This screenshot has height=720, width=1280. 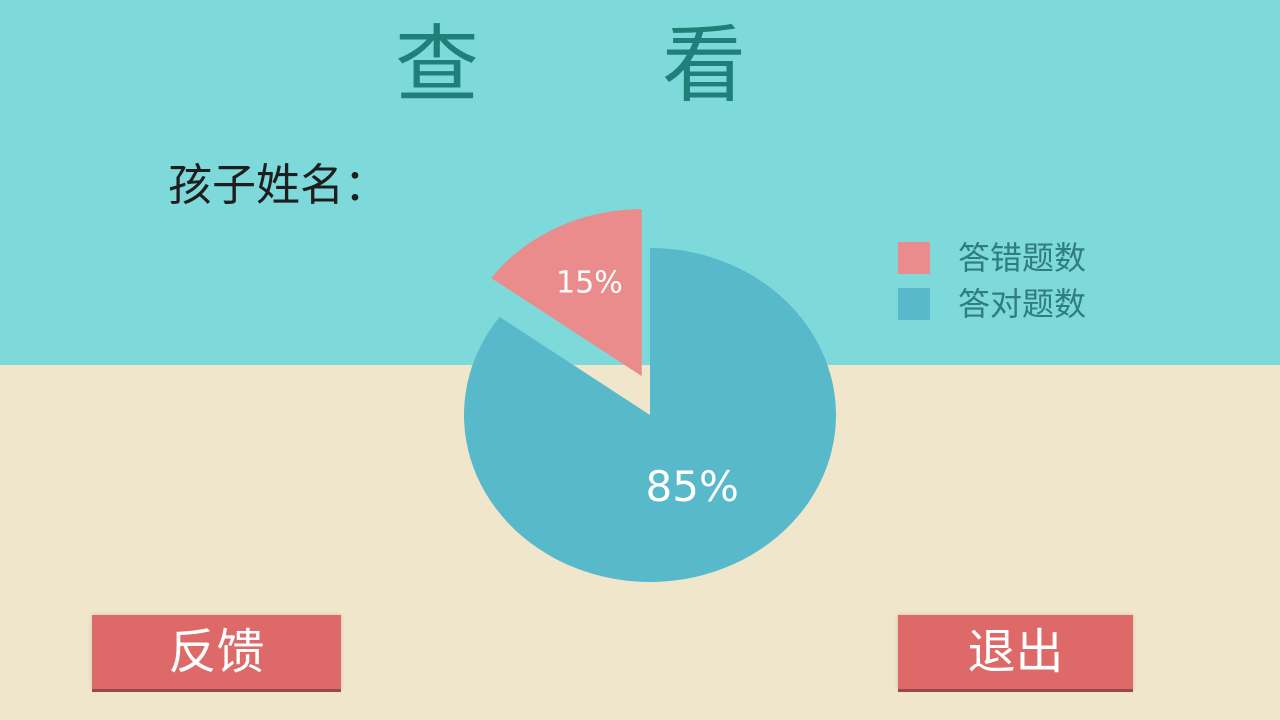 I want to click on legend-label-wrong: 答错题数, so click(x=1022, y=258).